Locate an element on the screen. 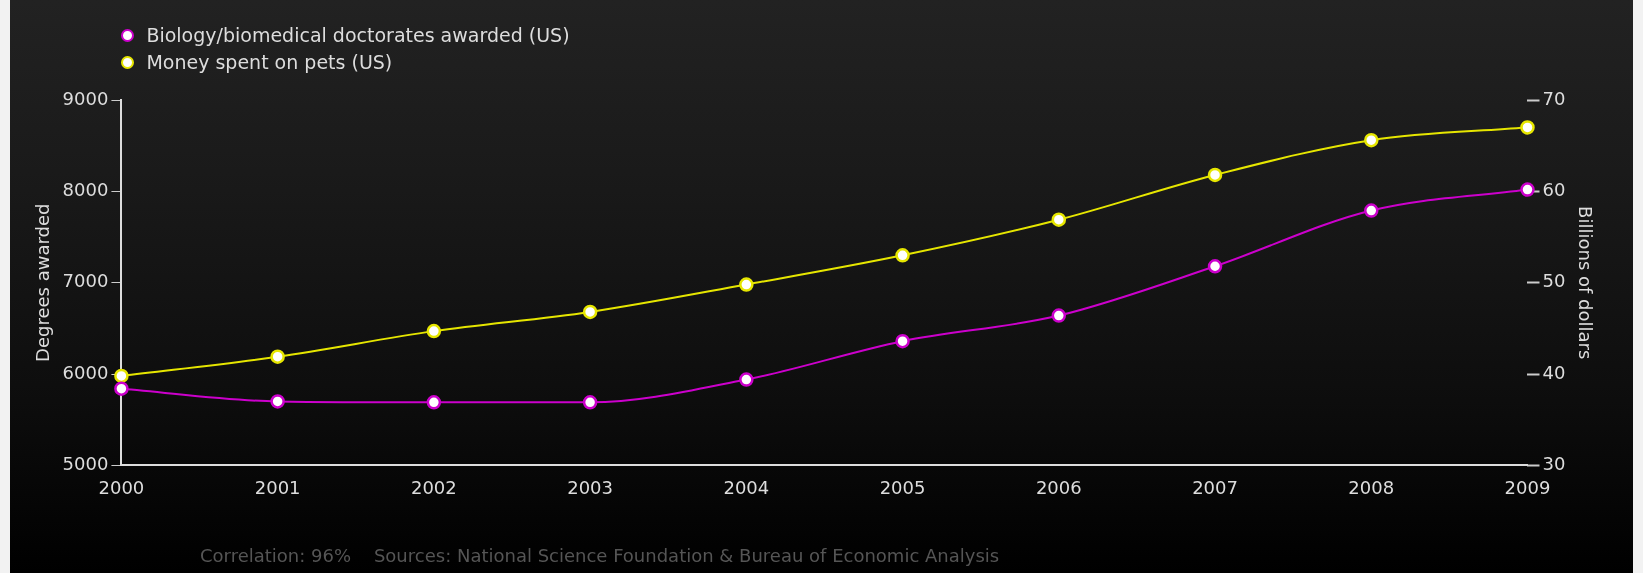  text: Correlation: 96% Sources: National Science Foundation & Bureau of Economic Analysis is located at coordinates (600, 555).